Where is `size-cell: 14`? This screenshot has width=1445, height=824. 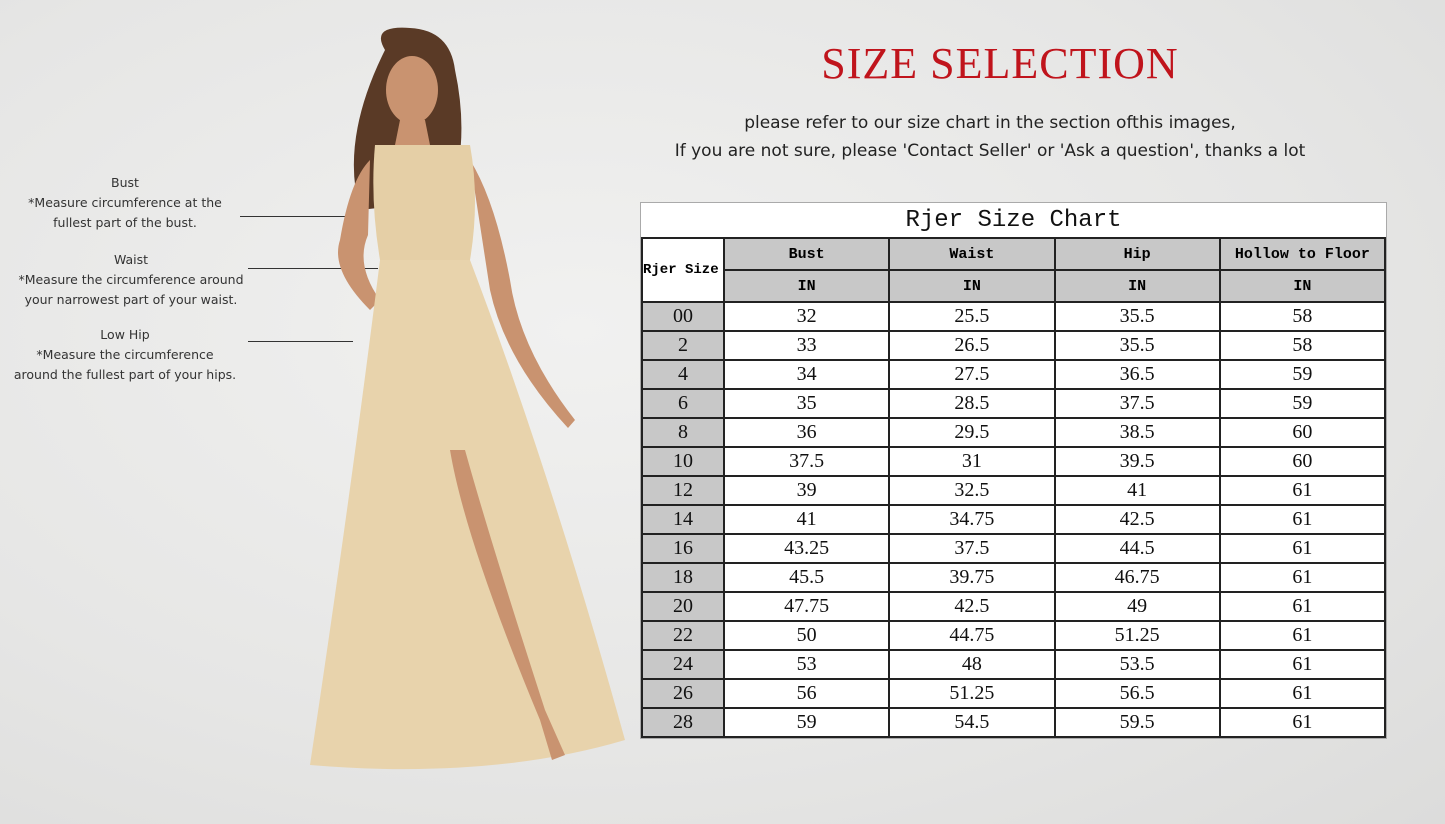 size-cell: 14 is located at coordinates (683, 519).